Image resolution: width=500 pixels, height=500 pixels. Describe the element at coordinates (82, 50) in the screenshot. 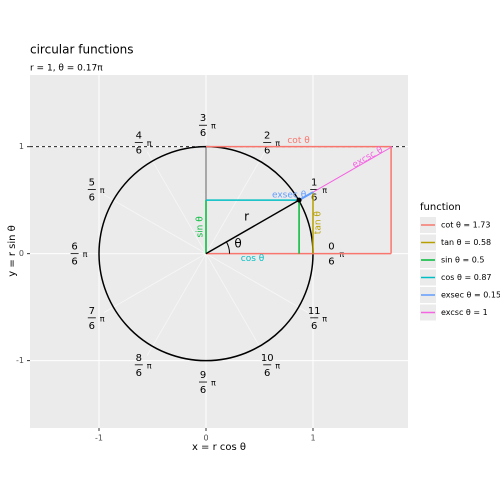

I see `chart-title: circular functions` at that location.